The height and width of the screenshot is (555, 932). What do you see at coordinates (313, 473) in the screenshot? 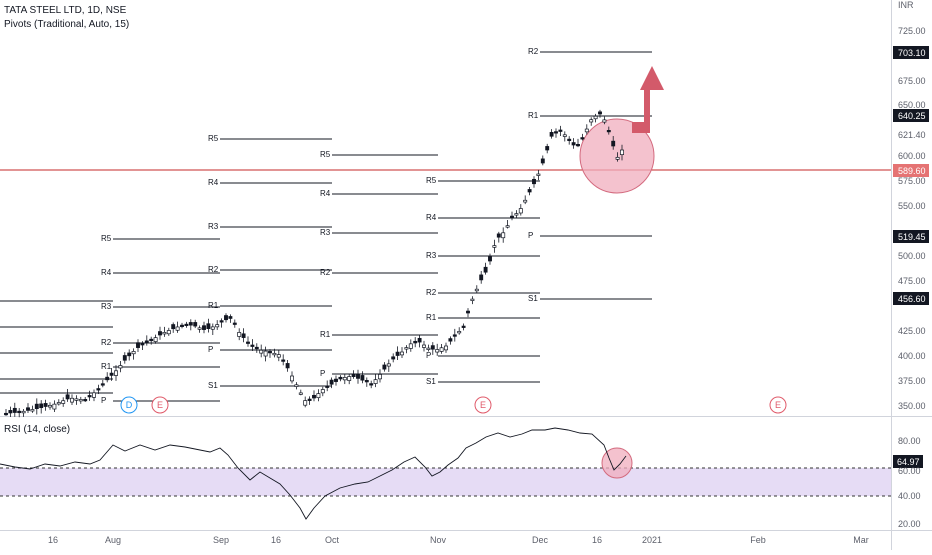
I see `rsi-line` at bounding box center [313, 473].